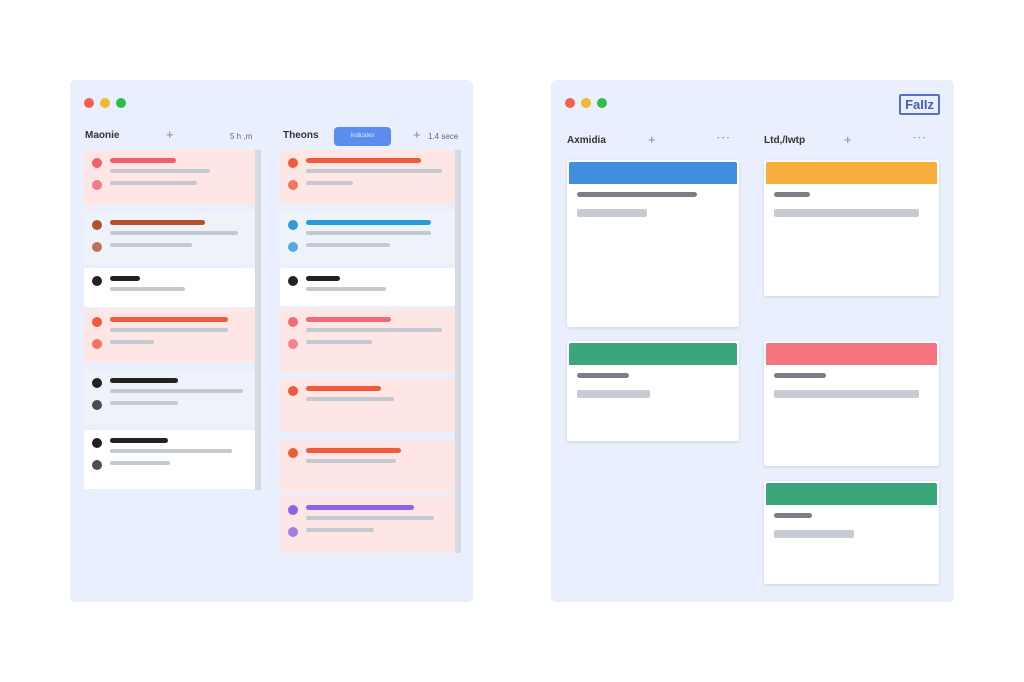 This screenshot has height=682, width=1024. What do you see at coordinates (919, 104) in the screenshot?
I see `board-badge: FaIIz` at bounding box center [919, 104].